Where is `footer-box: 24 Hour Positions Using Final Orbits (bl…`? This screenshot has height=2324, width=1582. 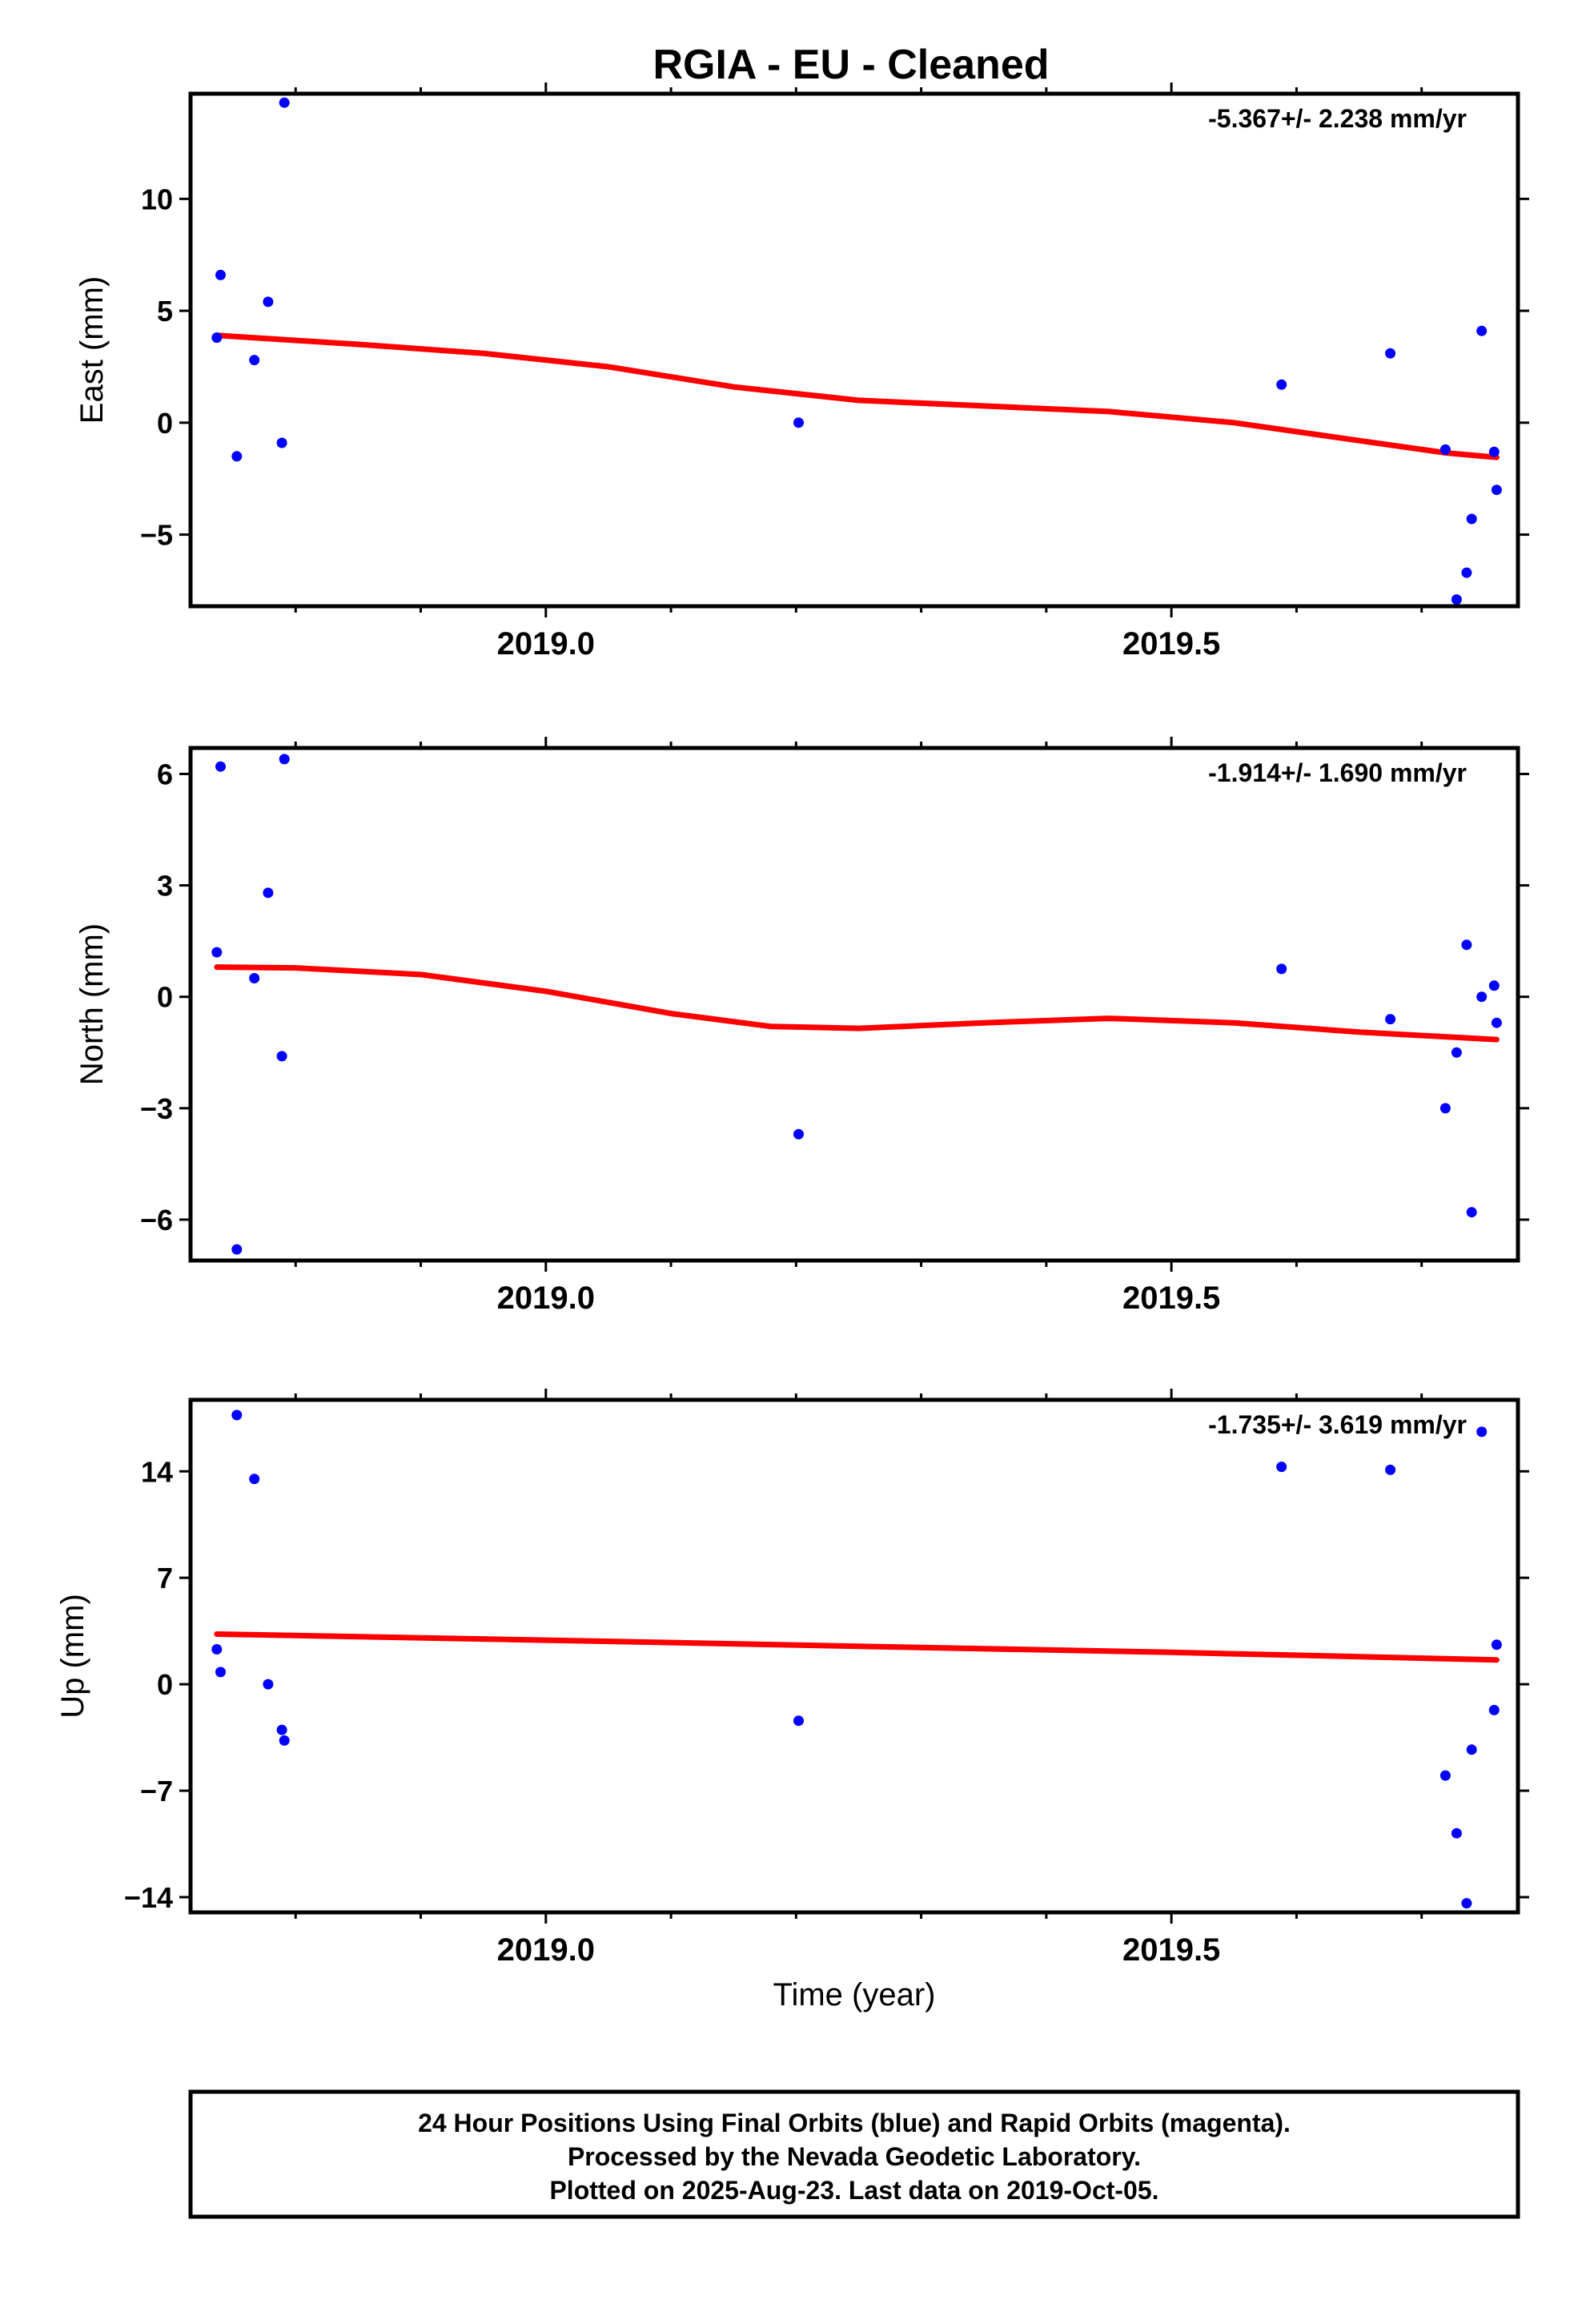 footer-box: 24 Hour Positions Using Final Orbits (bl… is located at coordinates (854, 2154).